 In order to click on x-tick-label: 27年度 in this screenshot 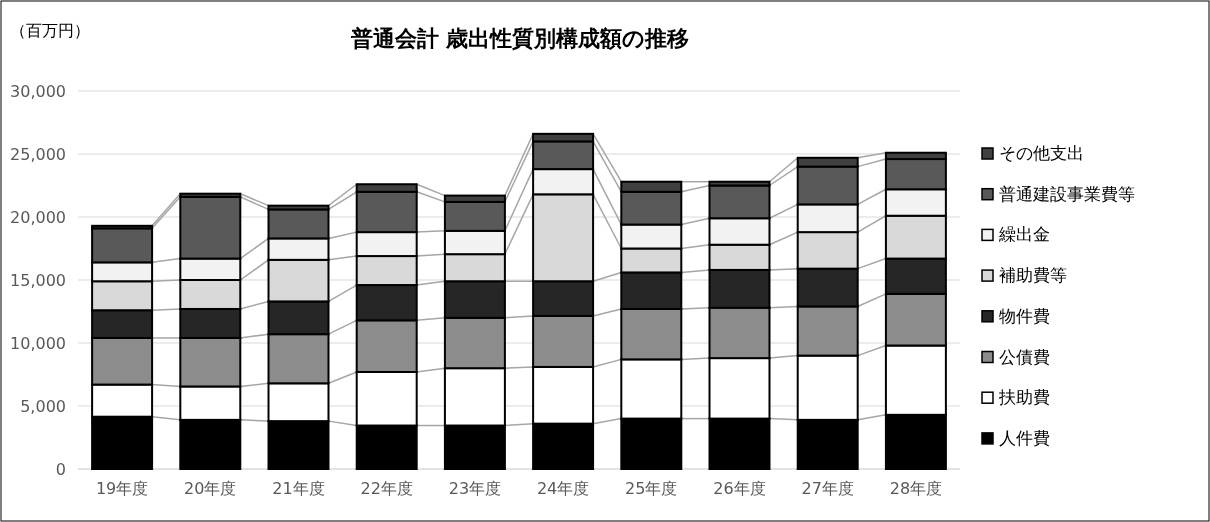, I will do `click(827, 488)`.